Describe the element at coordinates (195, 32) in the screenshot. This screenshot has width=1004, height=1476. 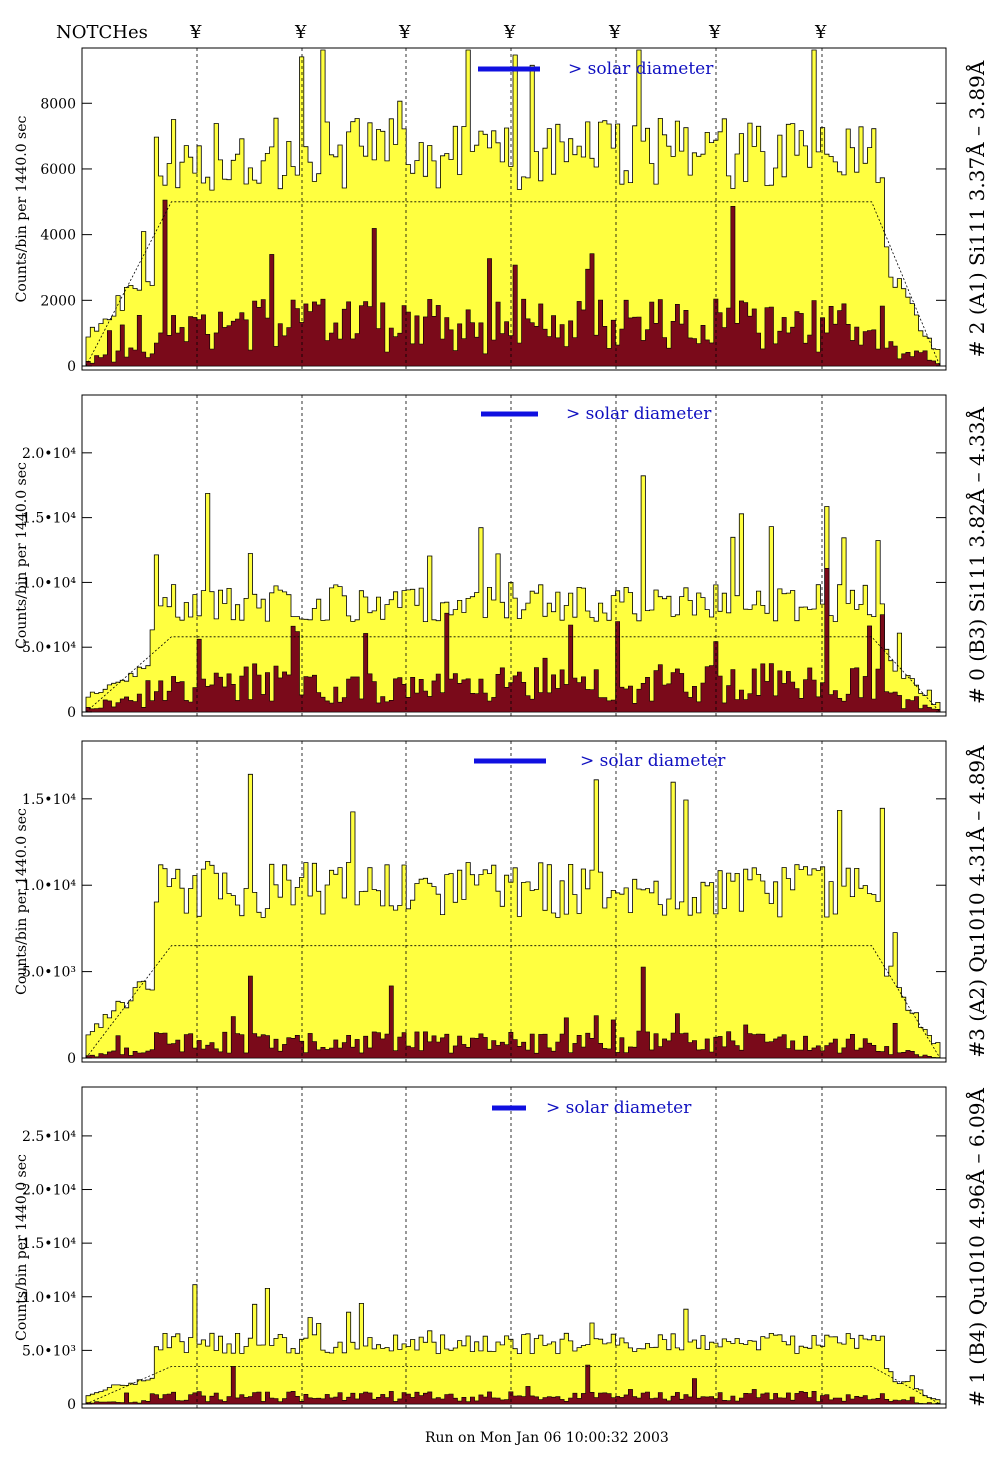
I see `notch-marker-1: ¥` at that location.